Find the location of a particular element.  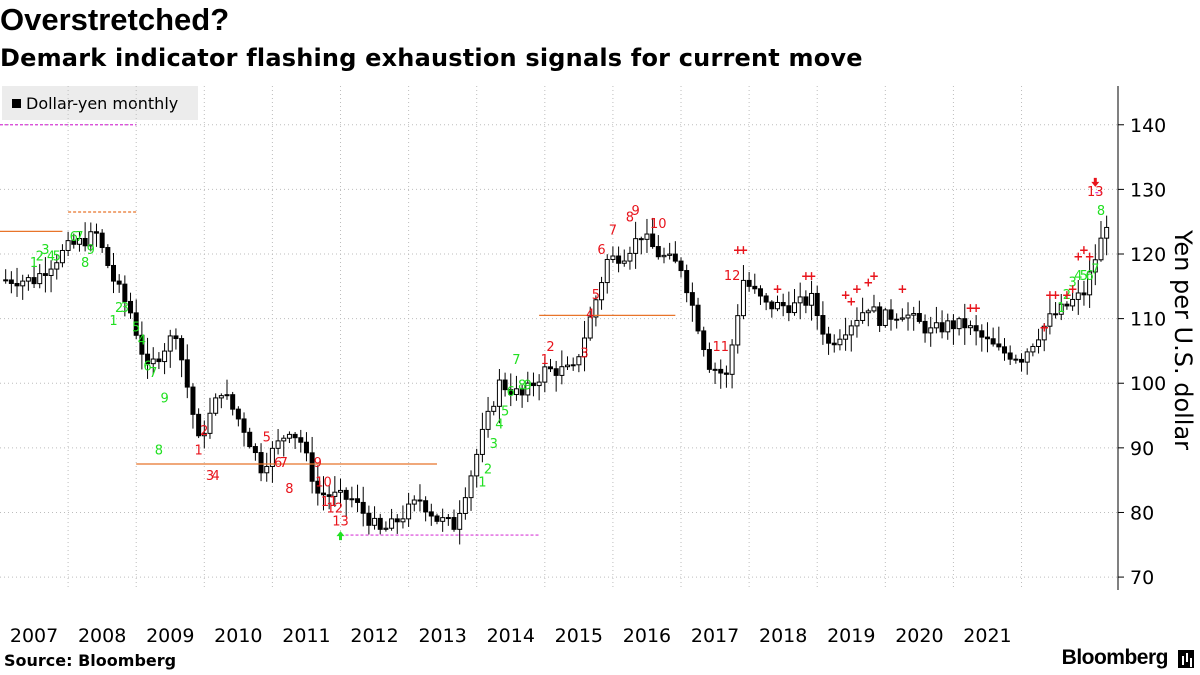

y-axis-label: Yen per U.S. dollar is located at coordinates (1183, 340).